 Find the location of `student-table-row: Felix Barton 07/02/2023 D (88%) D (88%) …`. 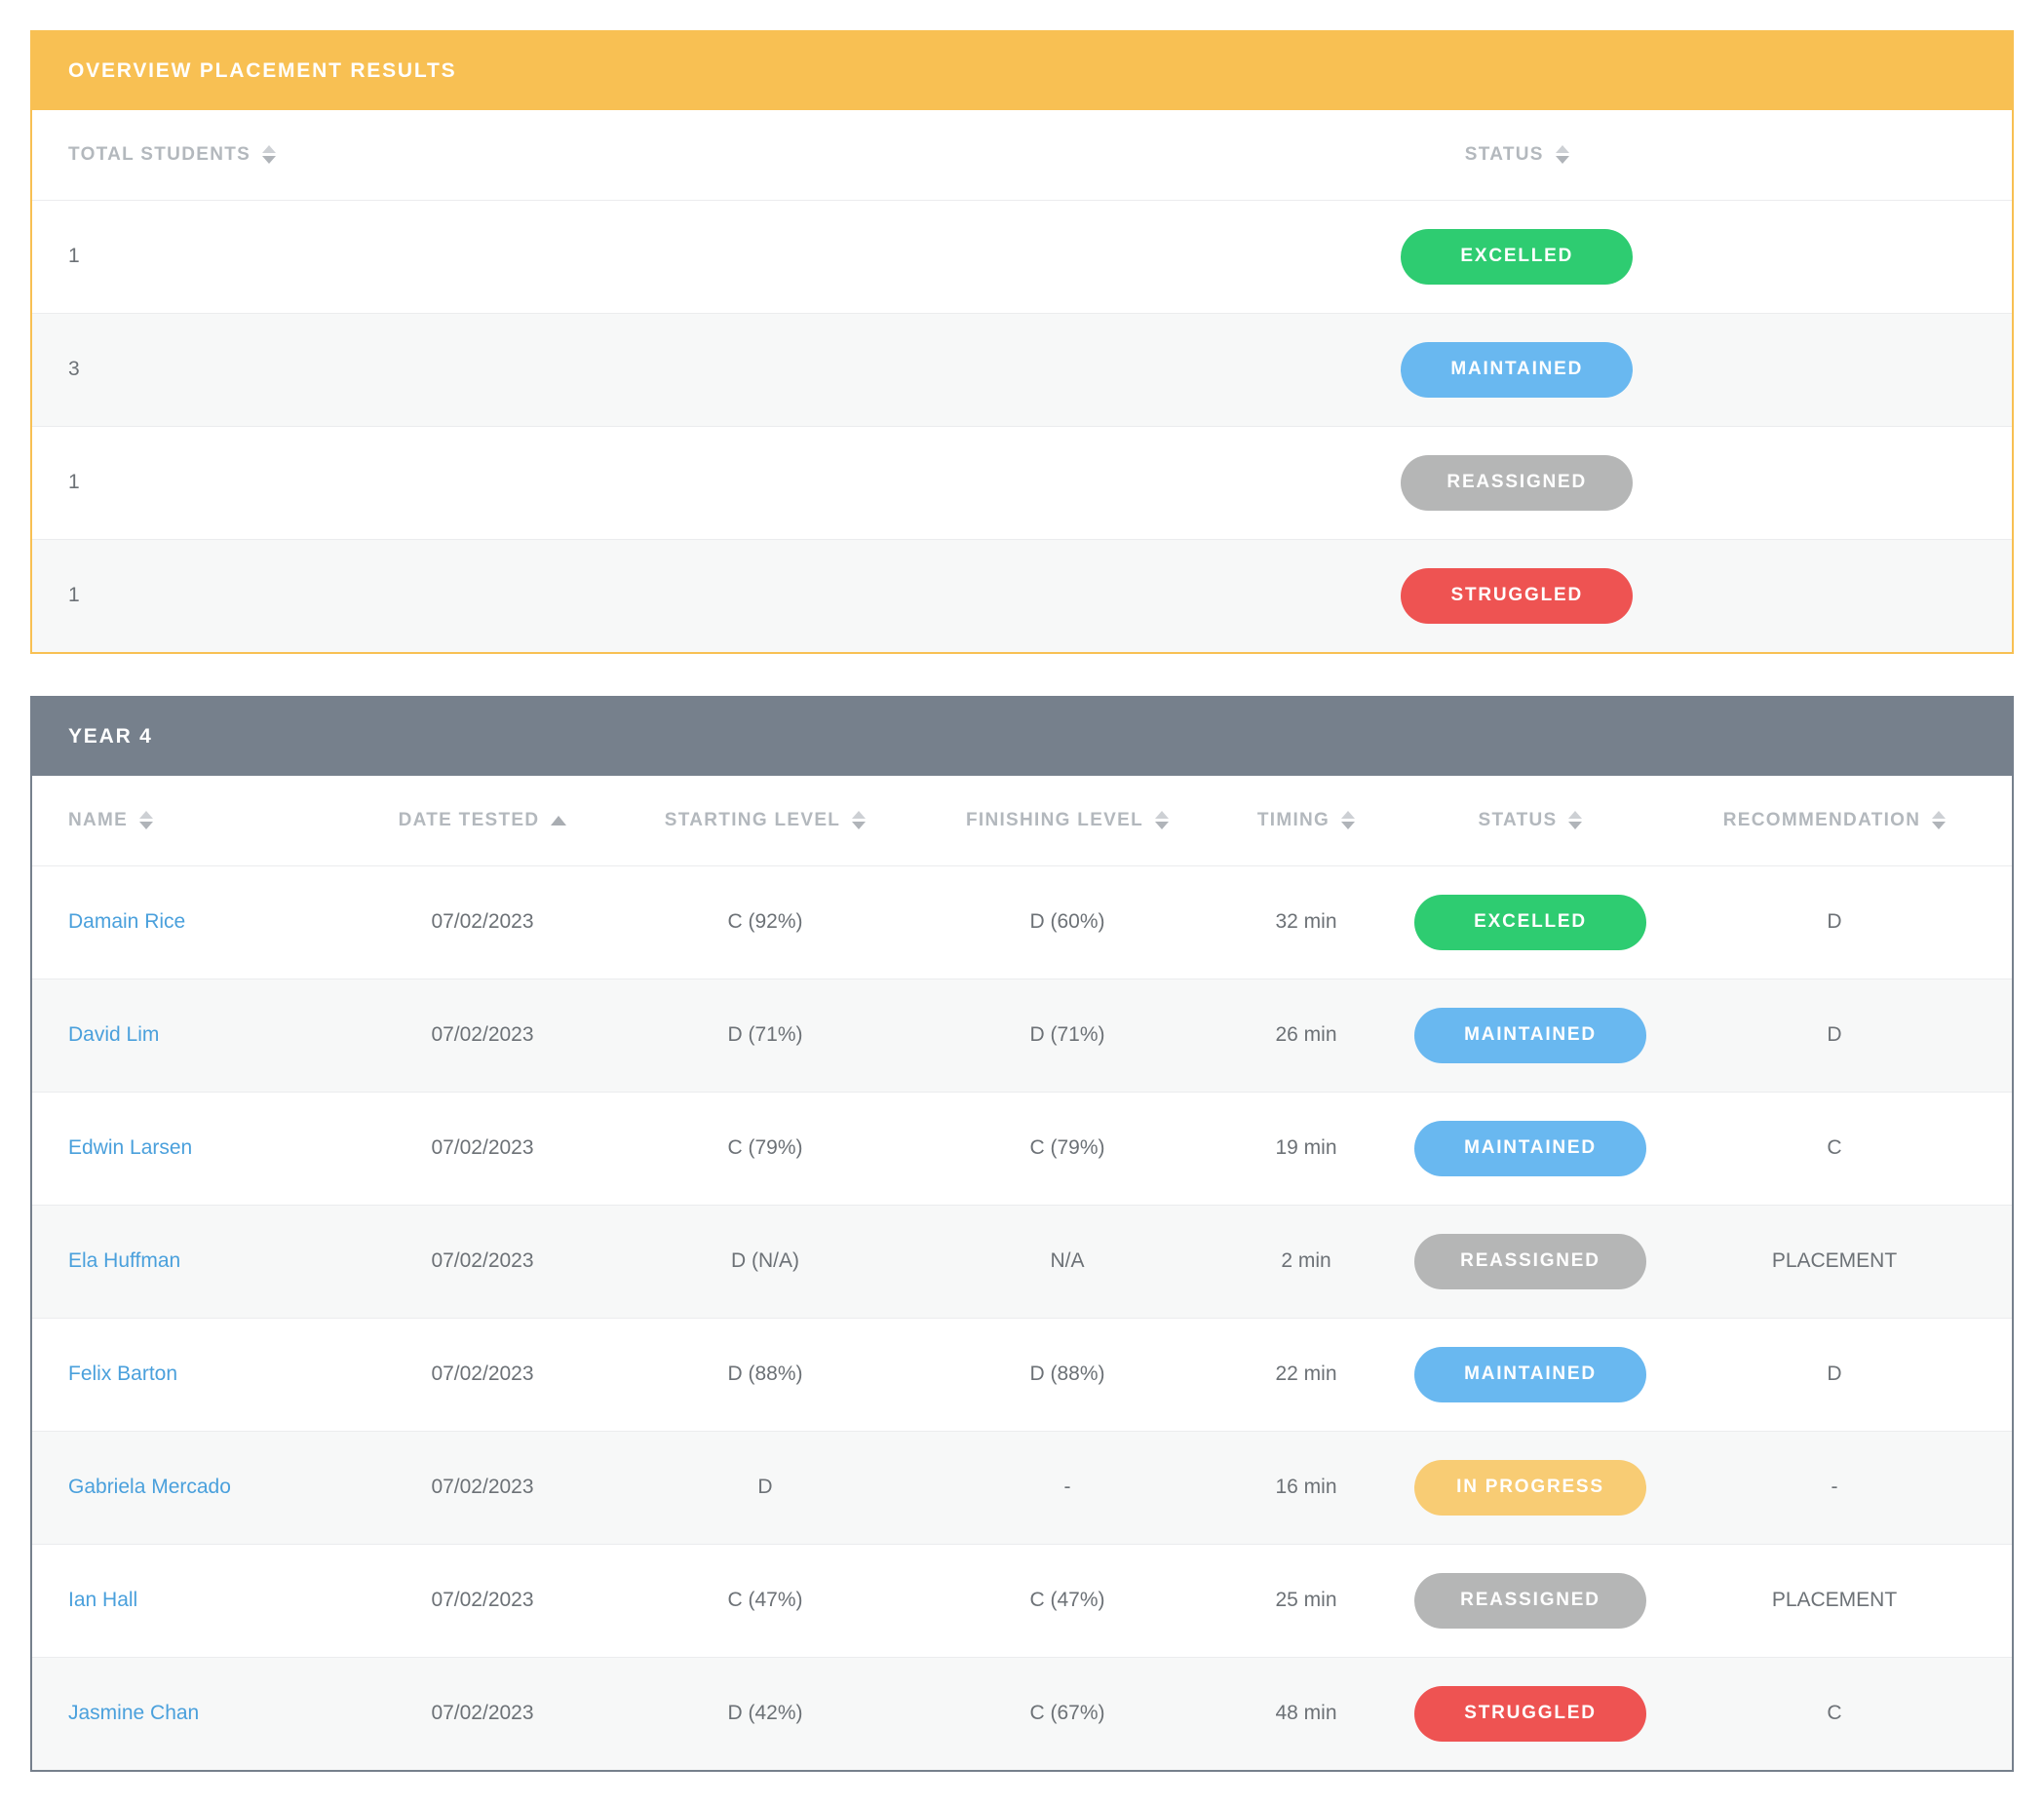

student-table-row: Felix Barton 07/02/2023 D (88%) D (88%) … is located at coordinates (1022, 1374).